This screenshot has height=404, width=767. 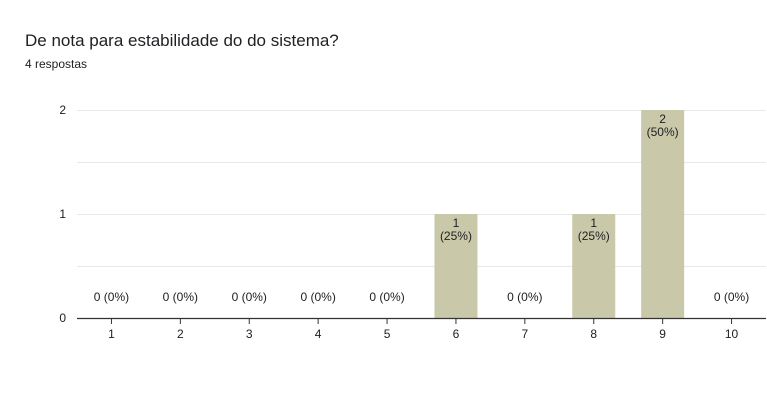 I want to click on x-tick-label: 10, so click(x=732, y=334).